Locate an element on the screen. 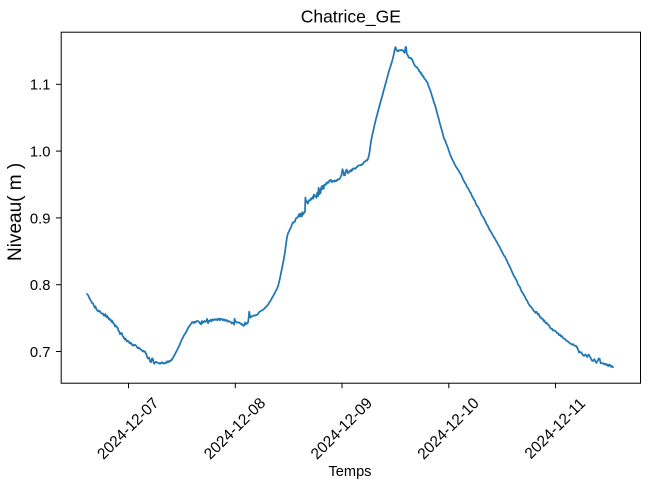 This screenshot has height=489, width=649. svg-text: 1.1 is located at coordinates (40, 86).